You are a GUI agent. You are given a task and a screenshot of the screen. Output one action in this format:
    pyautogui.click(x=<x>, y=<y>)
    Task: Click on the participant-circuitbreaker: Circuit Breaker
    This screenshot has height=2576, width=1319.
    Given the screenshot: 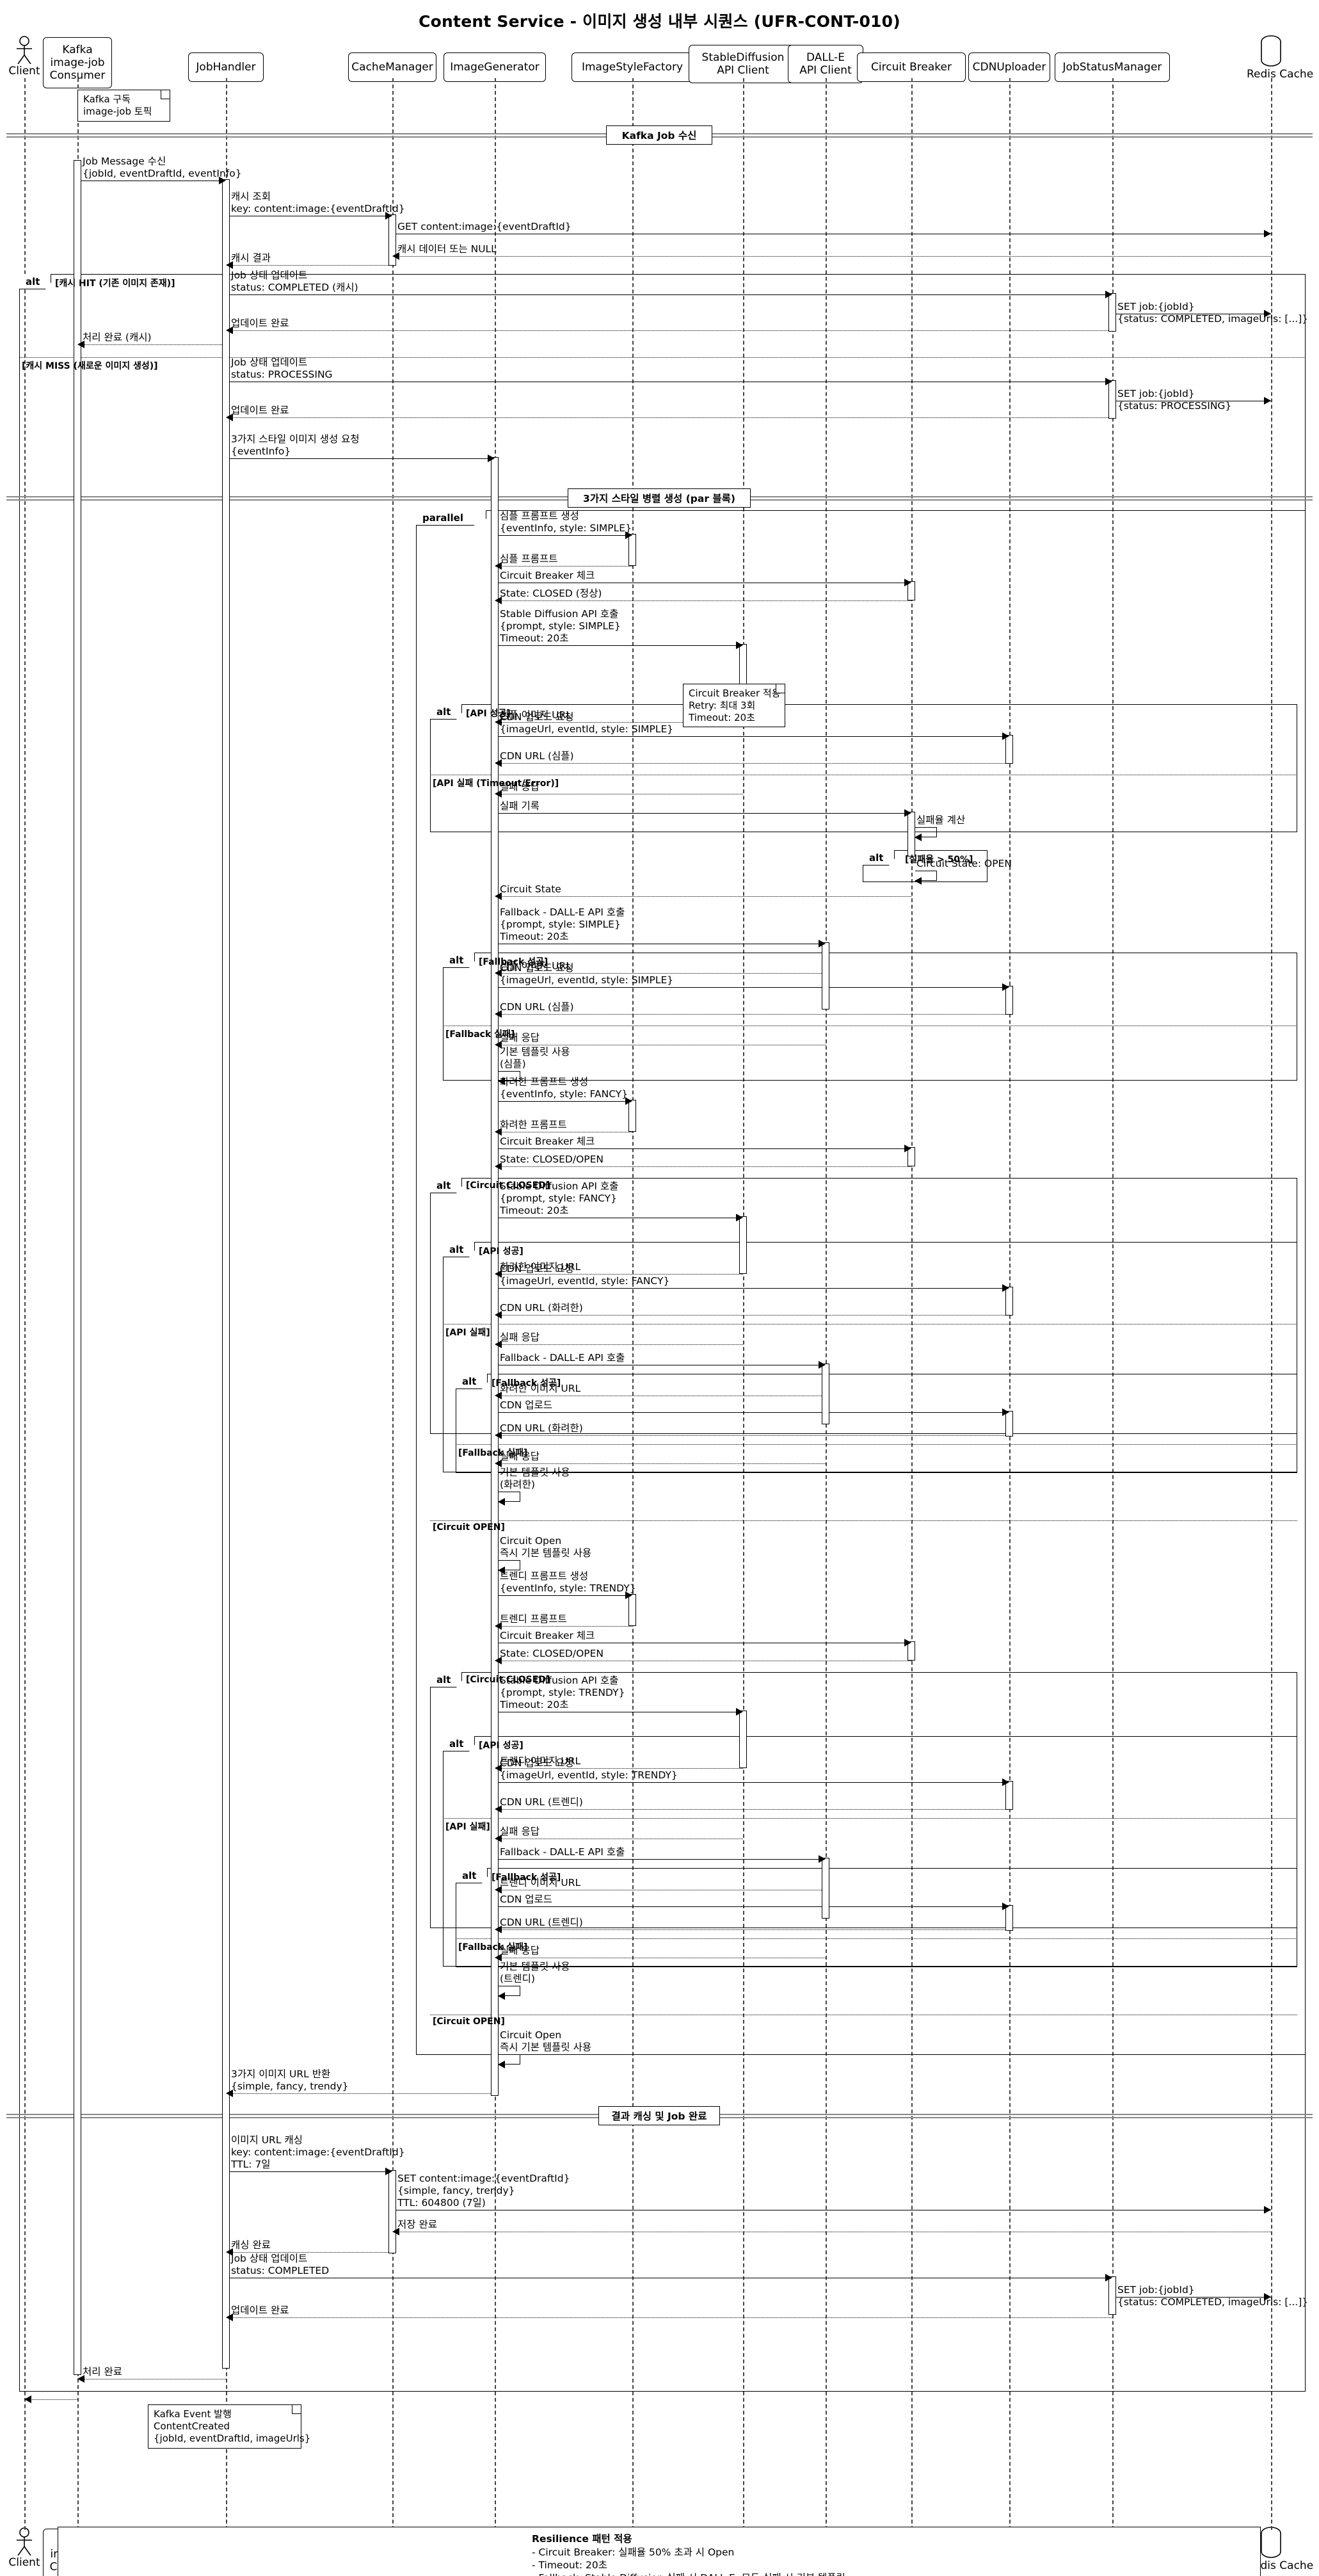 What is the action you would take?
    pyautogui.click(x=911, y=67)
    